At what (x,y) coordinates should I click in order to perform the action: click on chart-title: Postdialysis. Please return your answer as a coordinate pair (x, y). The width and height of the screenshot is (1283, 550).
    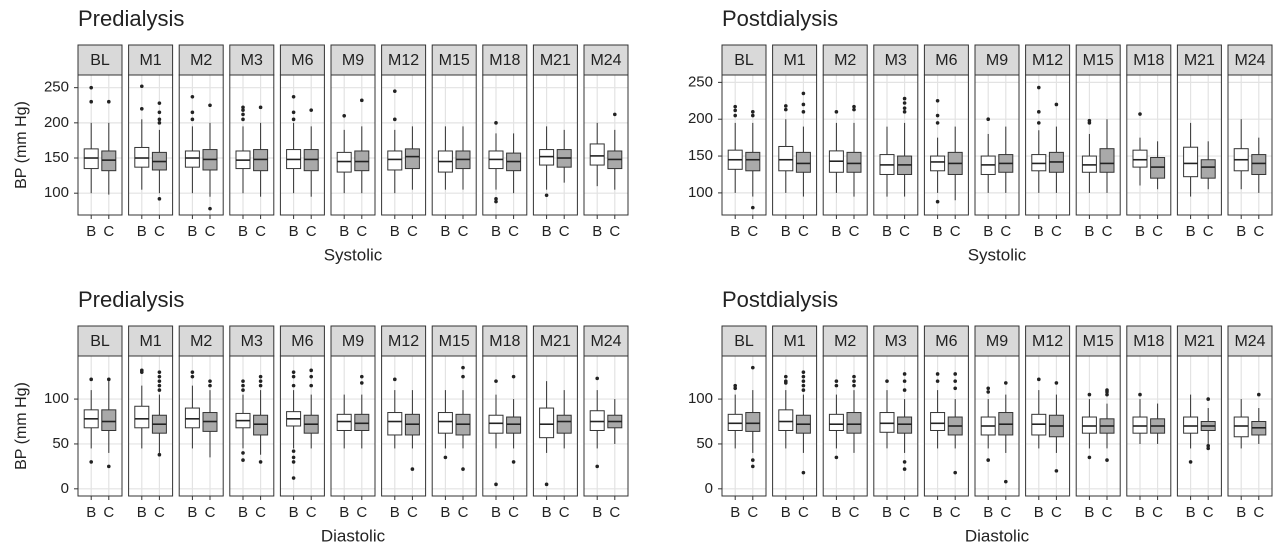
    Looking at the image, I should click on (780, 18).